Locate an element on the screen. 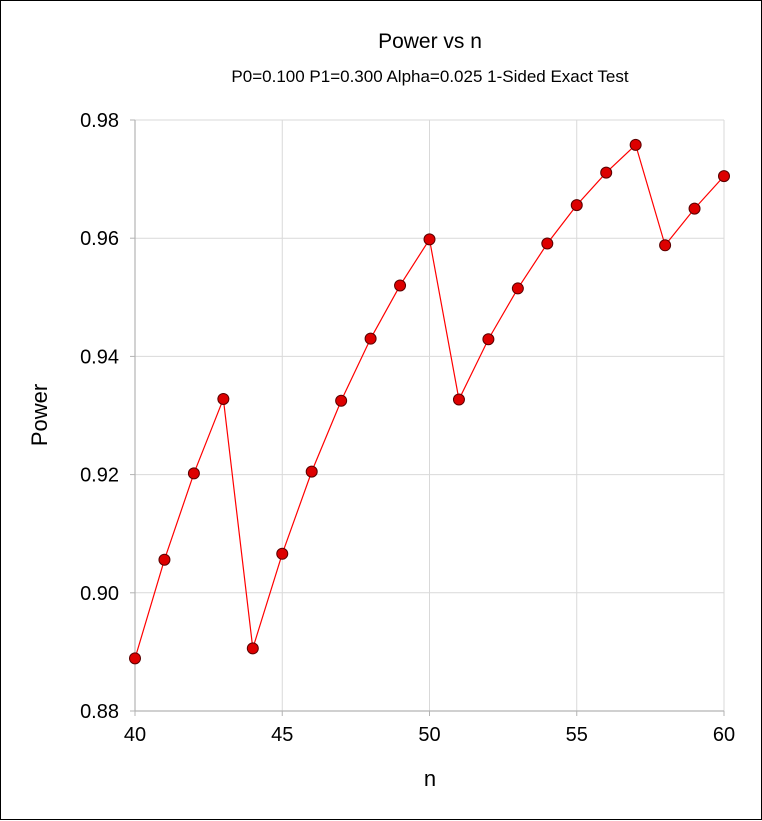 The height and width of the screenshot is (821, 762). y-tick-label: 0.92 is located at coordinates (99, 476).